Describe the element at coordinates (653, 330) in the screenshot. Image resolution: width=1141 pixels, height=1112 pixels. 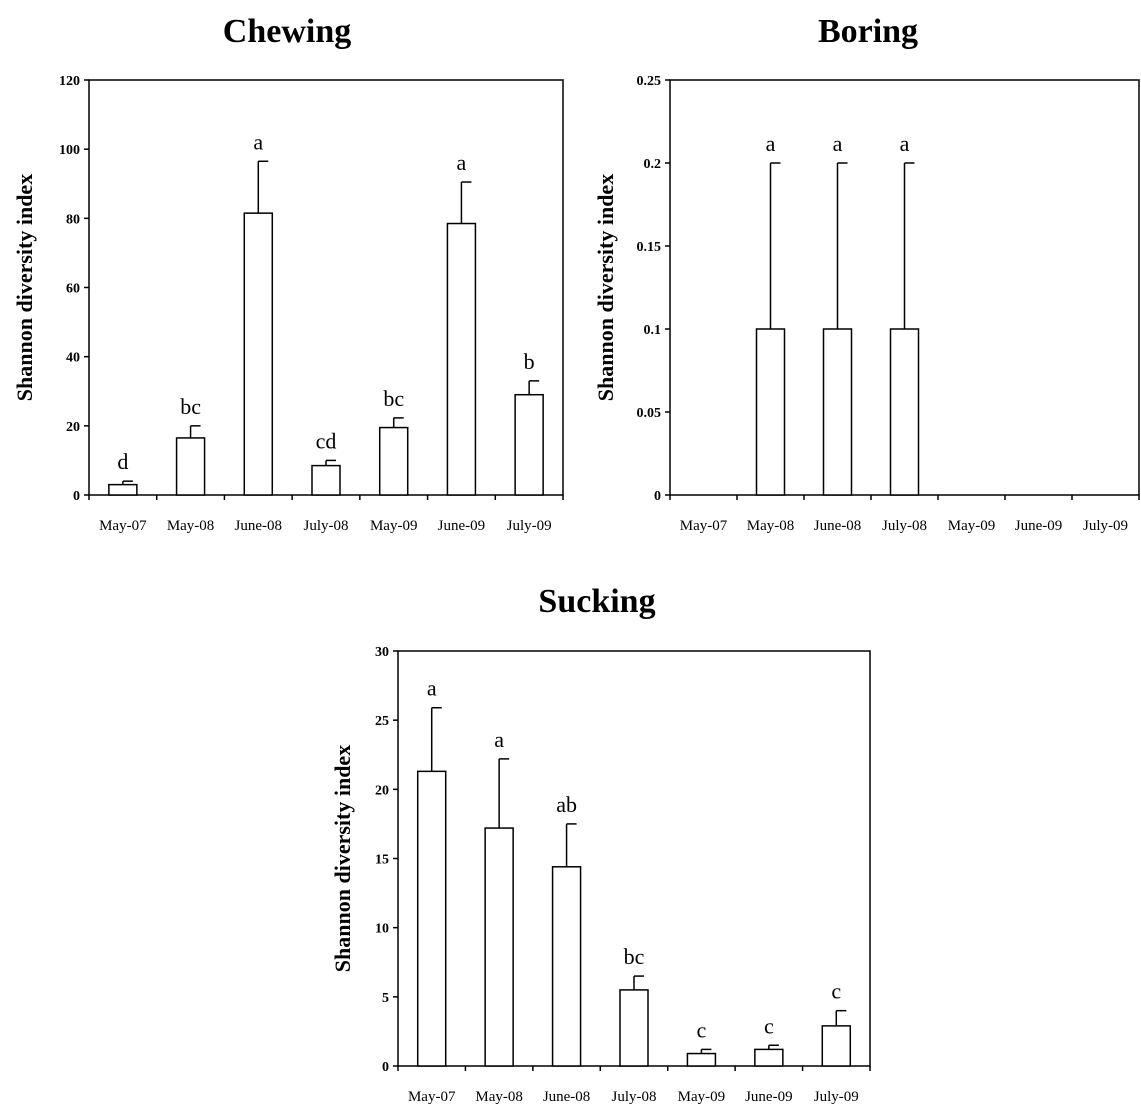
I see `y-tick-label: 0.1` at that location.